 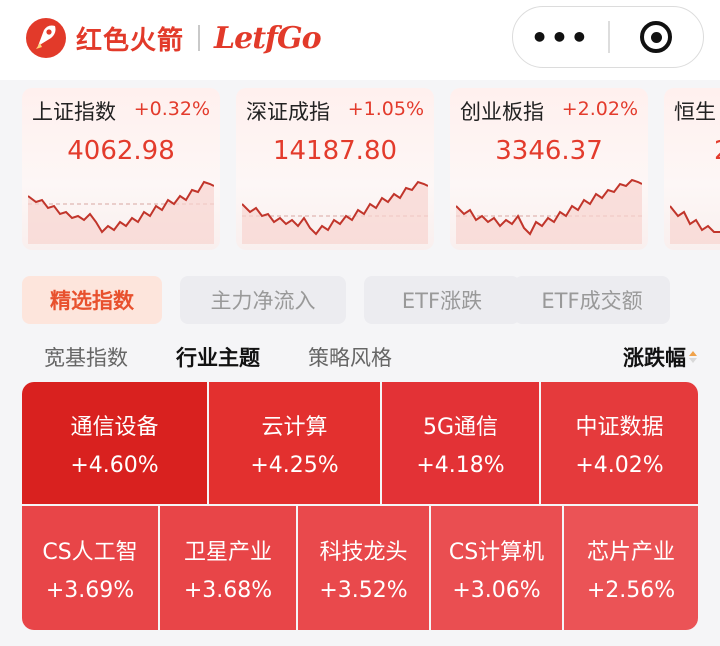 What do you see at coordinates (693, 357) in the screenshot?
I see `sort-arrows-icon` at bounding box center [693, 357].